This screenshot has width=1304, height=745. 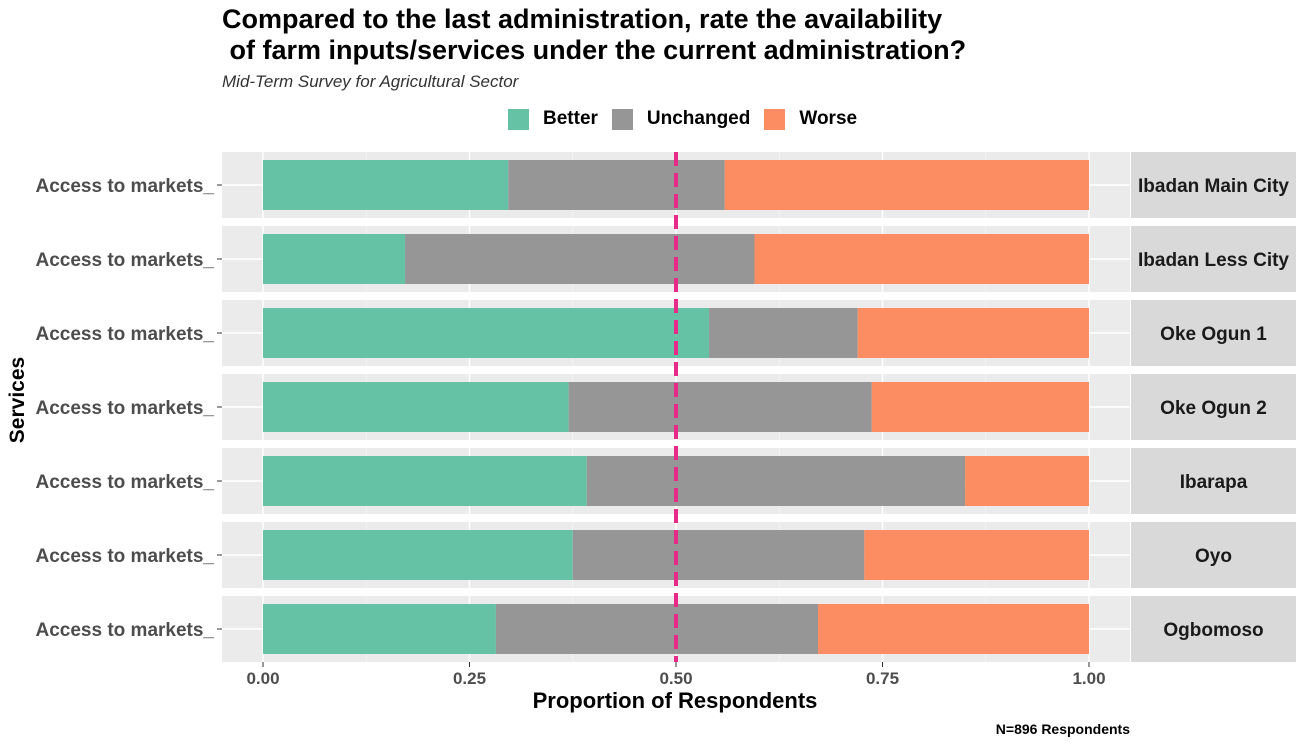 I want to click on strip-bg-ibadan-less-city, so click(x=1213, y=259).